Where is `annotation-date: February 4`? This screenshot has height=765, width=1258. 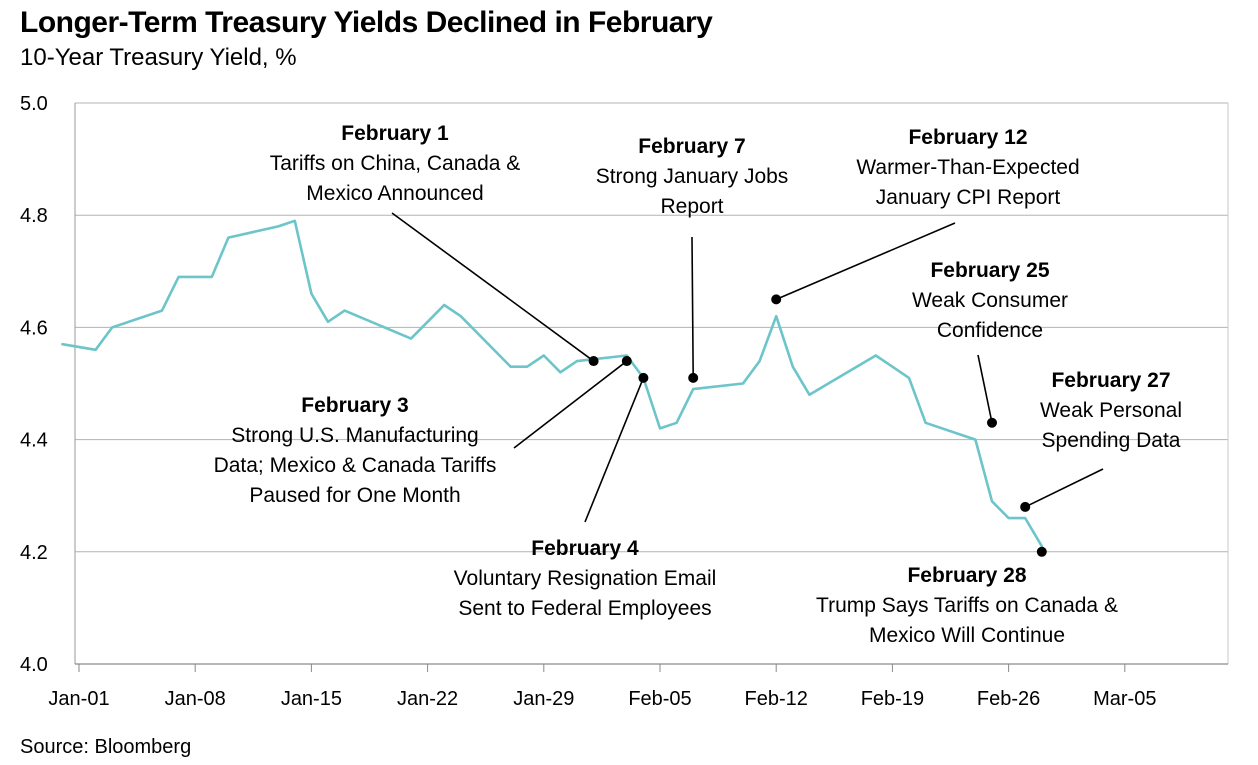 annotation-date: February 4 is located at coordinates (585, 548).